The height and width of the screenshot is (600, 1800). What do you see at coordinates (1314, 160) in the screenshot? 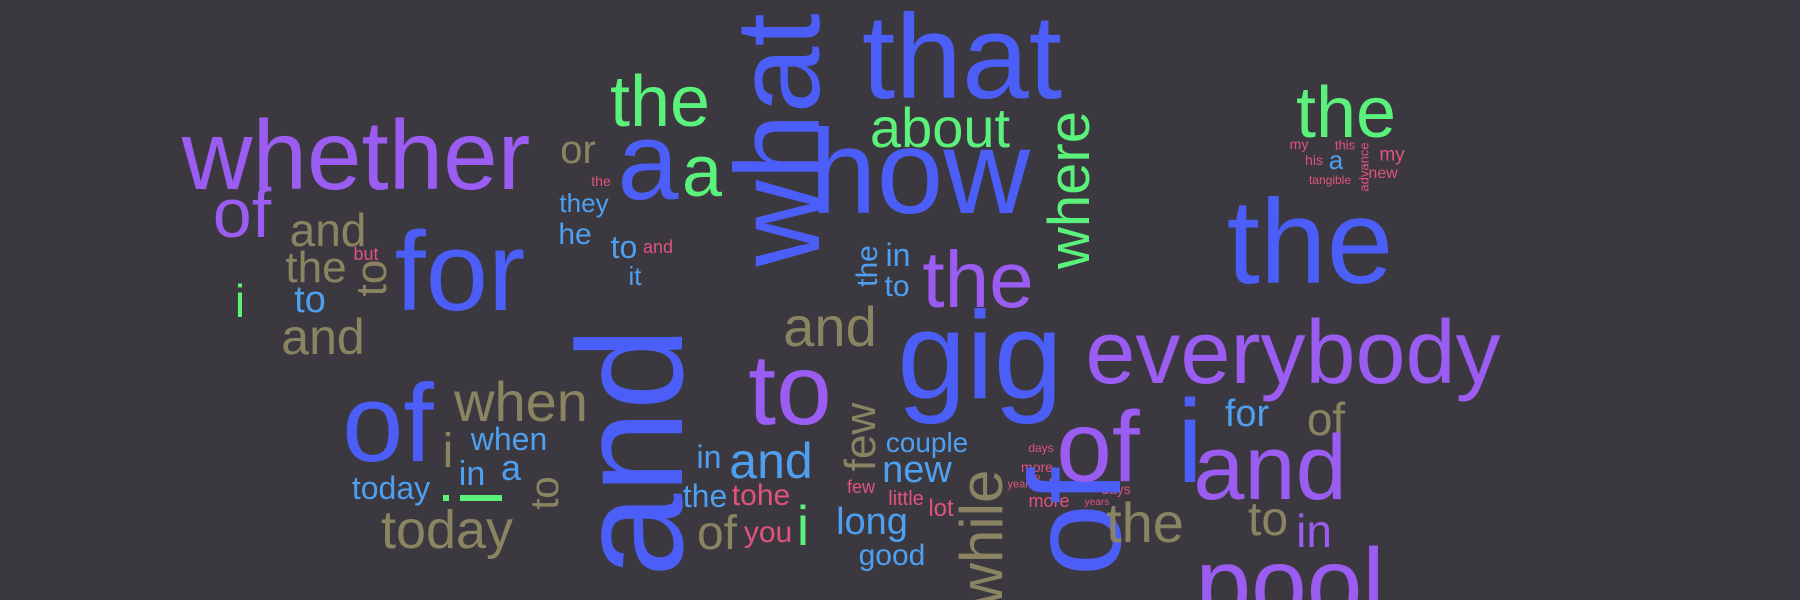
I see `word: his` at bounding box center [1314, 160].